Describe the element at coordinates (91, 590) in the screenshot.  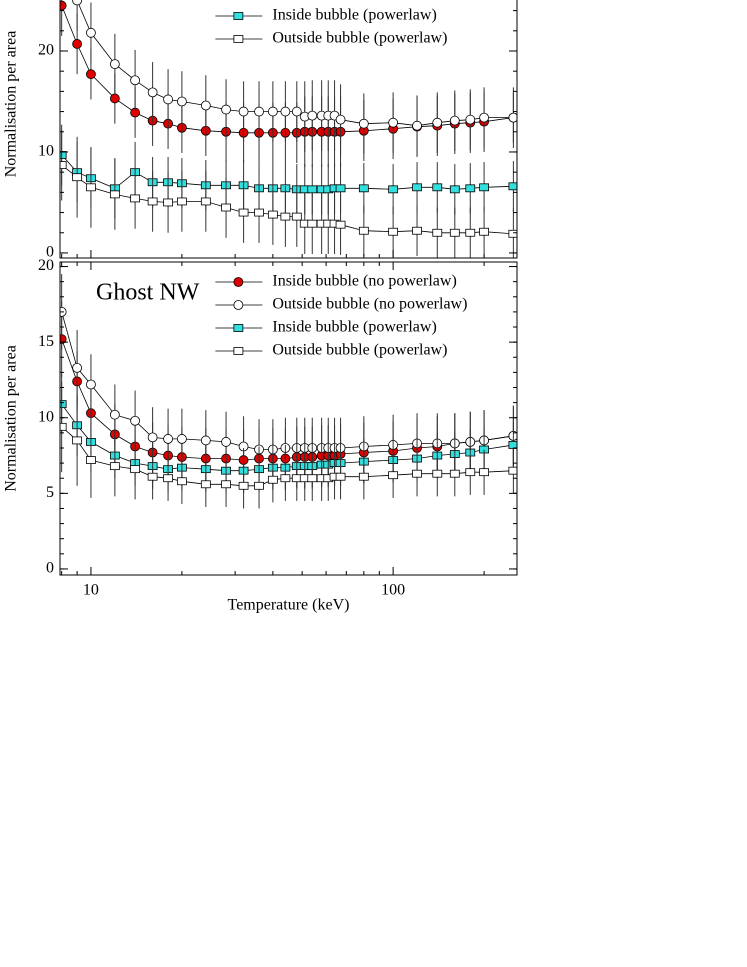
I see `x-tick-label: 10` at that location.